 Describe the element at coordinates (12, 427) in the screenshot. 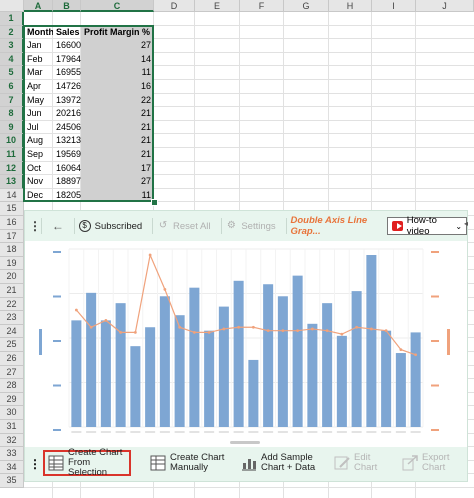

I see `row-header-31: 31` at that location.